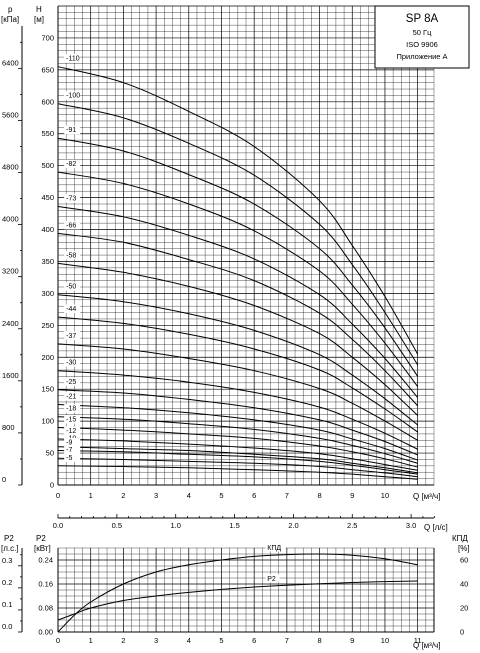 This screenshot has height=653, width=480. What do you see at coordinates (71, 382) in the screenshot?
I see `curve-label-25: -25` at bounding box center [71, 382].